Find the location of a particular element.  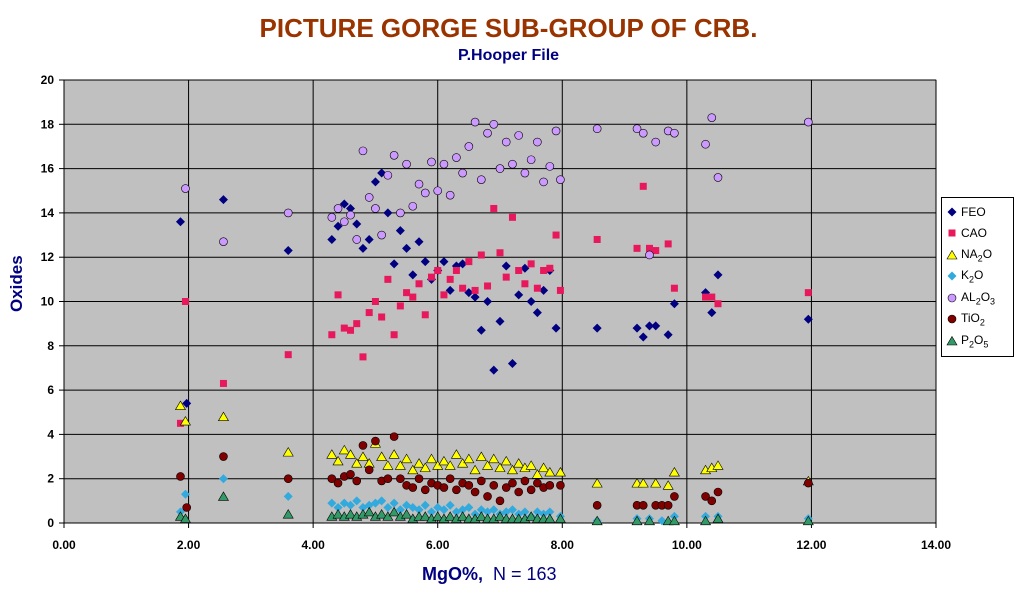

y-axis: 0 2 4 6 8 10 12 14 16 18 20 is located at coordinates (52, 301).